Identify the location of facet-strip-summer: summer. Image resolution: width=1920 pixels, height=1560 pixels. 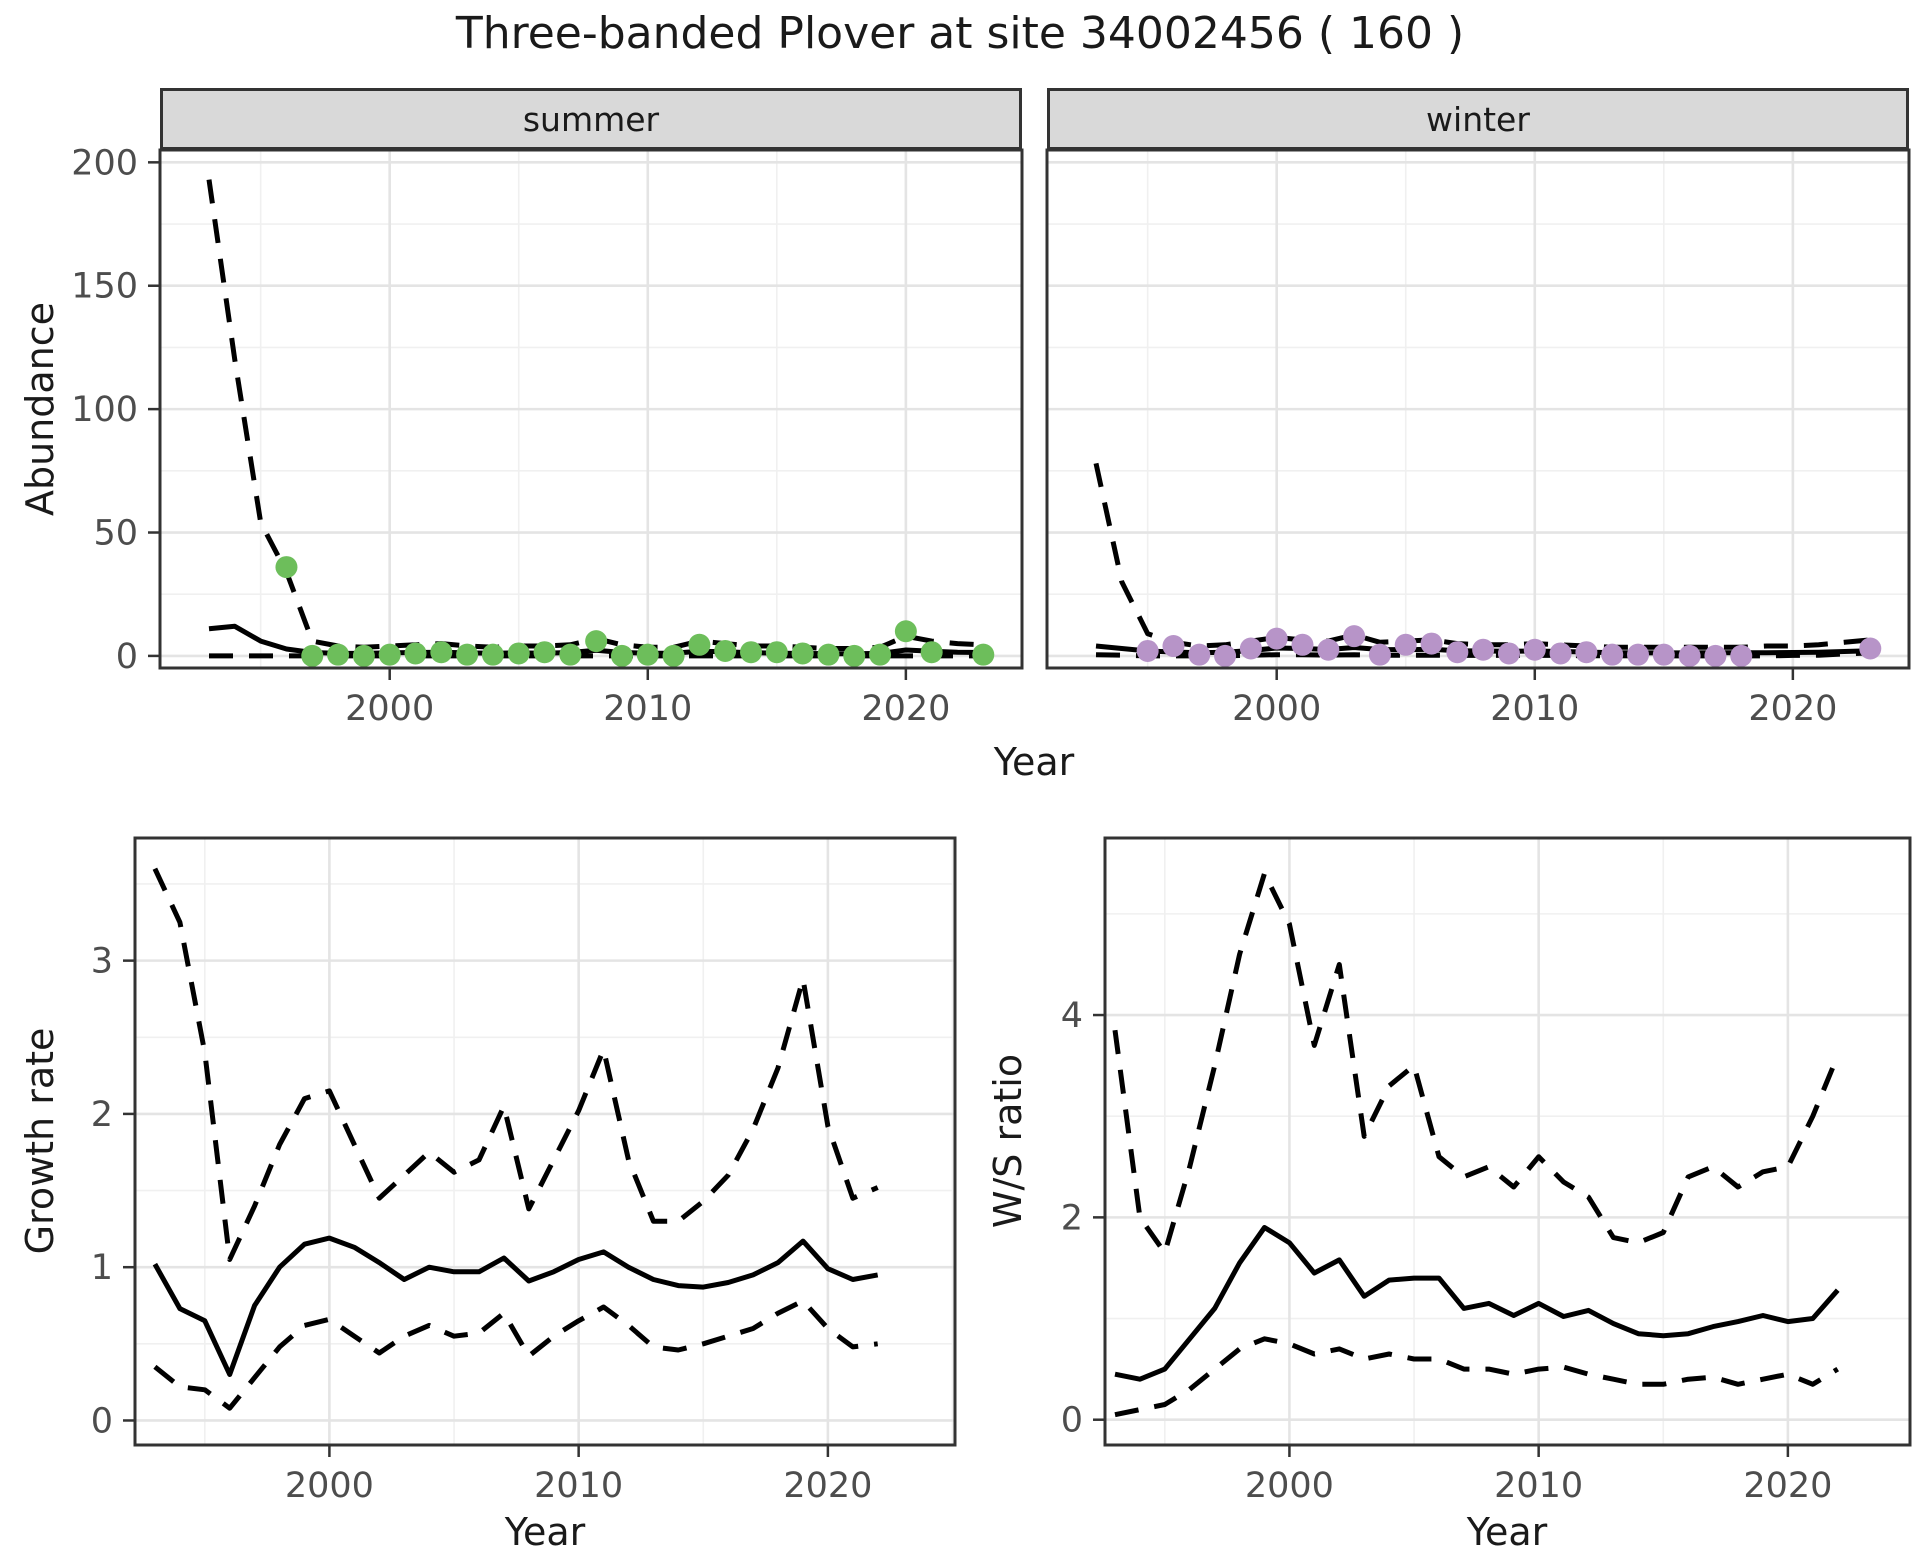
(591, 119).